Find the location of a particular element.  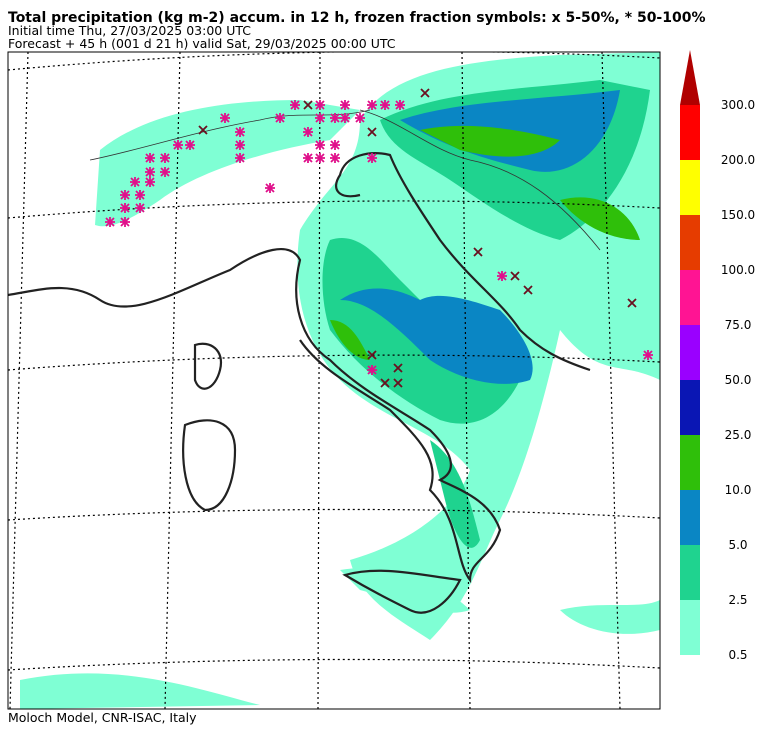

colorbar-label: 0.5 is located at coordinates (737, 655).